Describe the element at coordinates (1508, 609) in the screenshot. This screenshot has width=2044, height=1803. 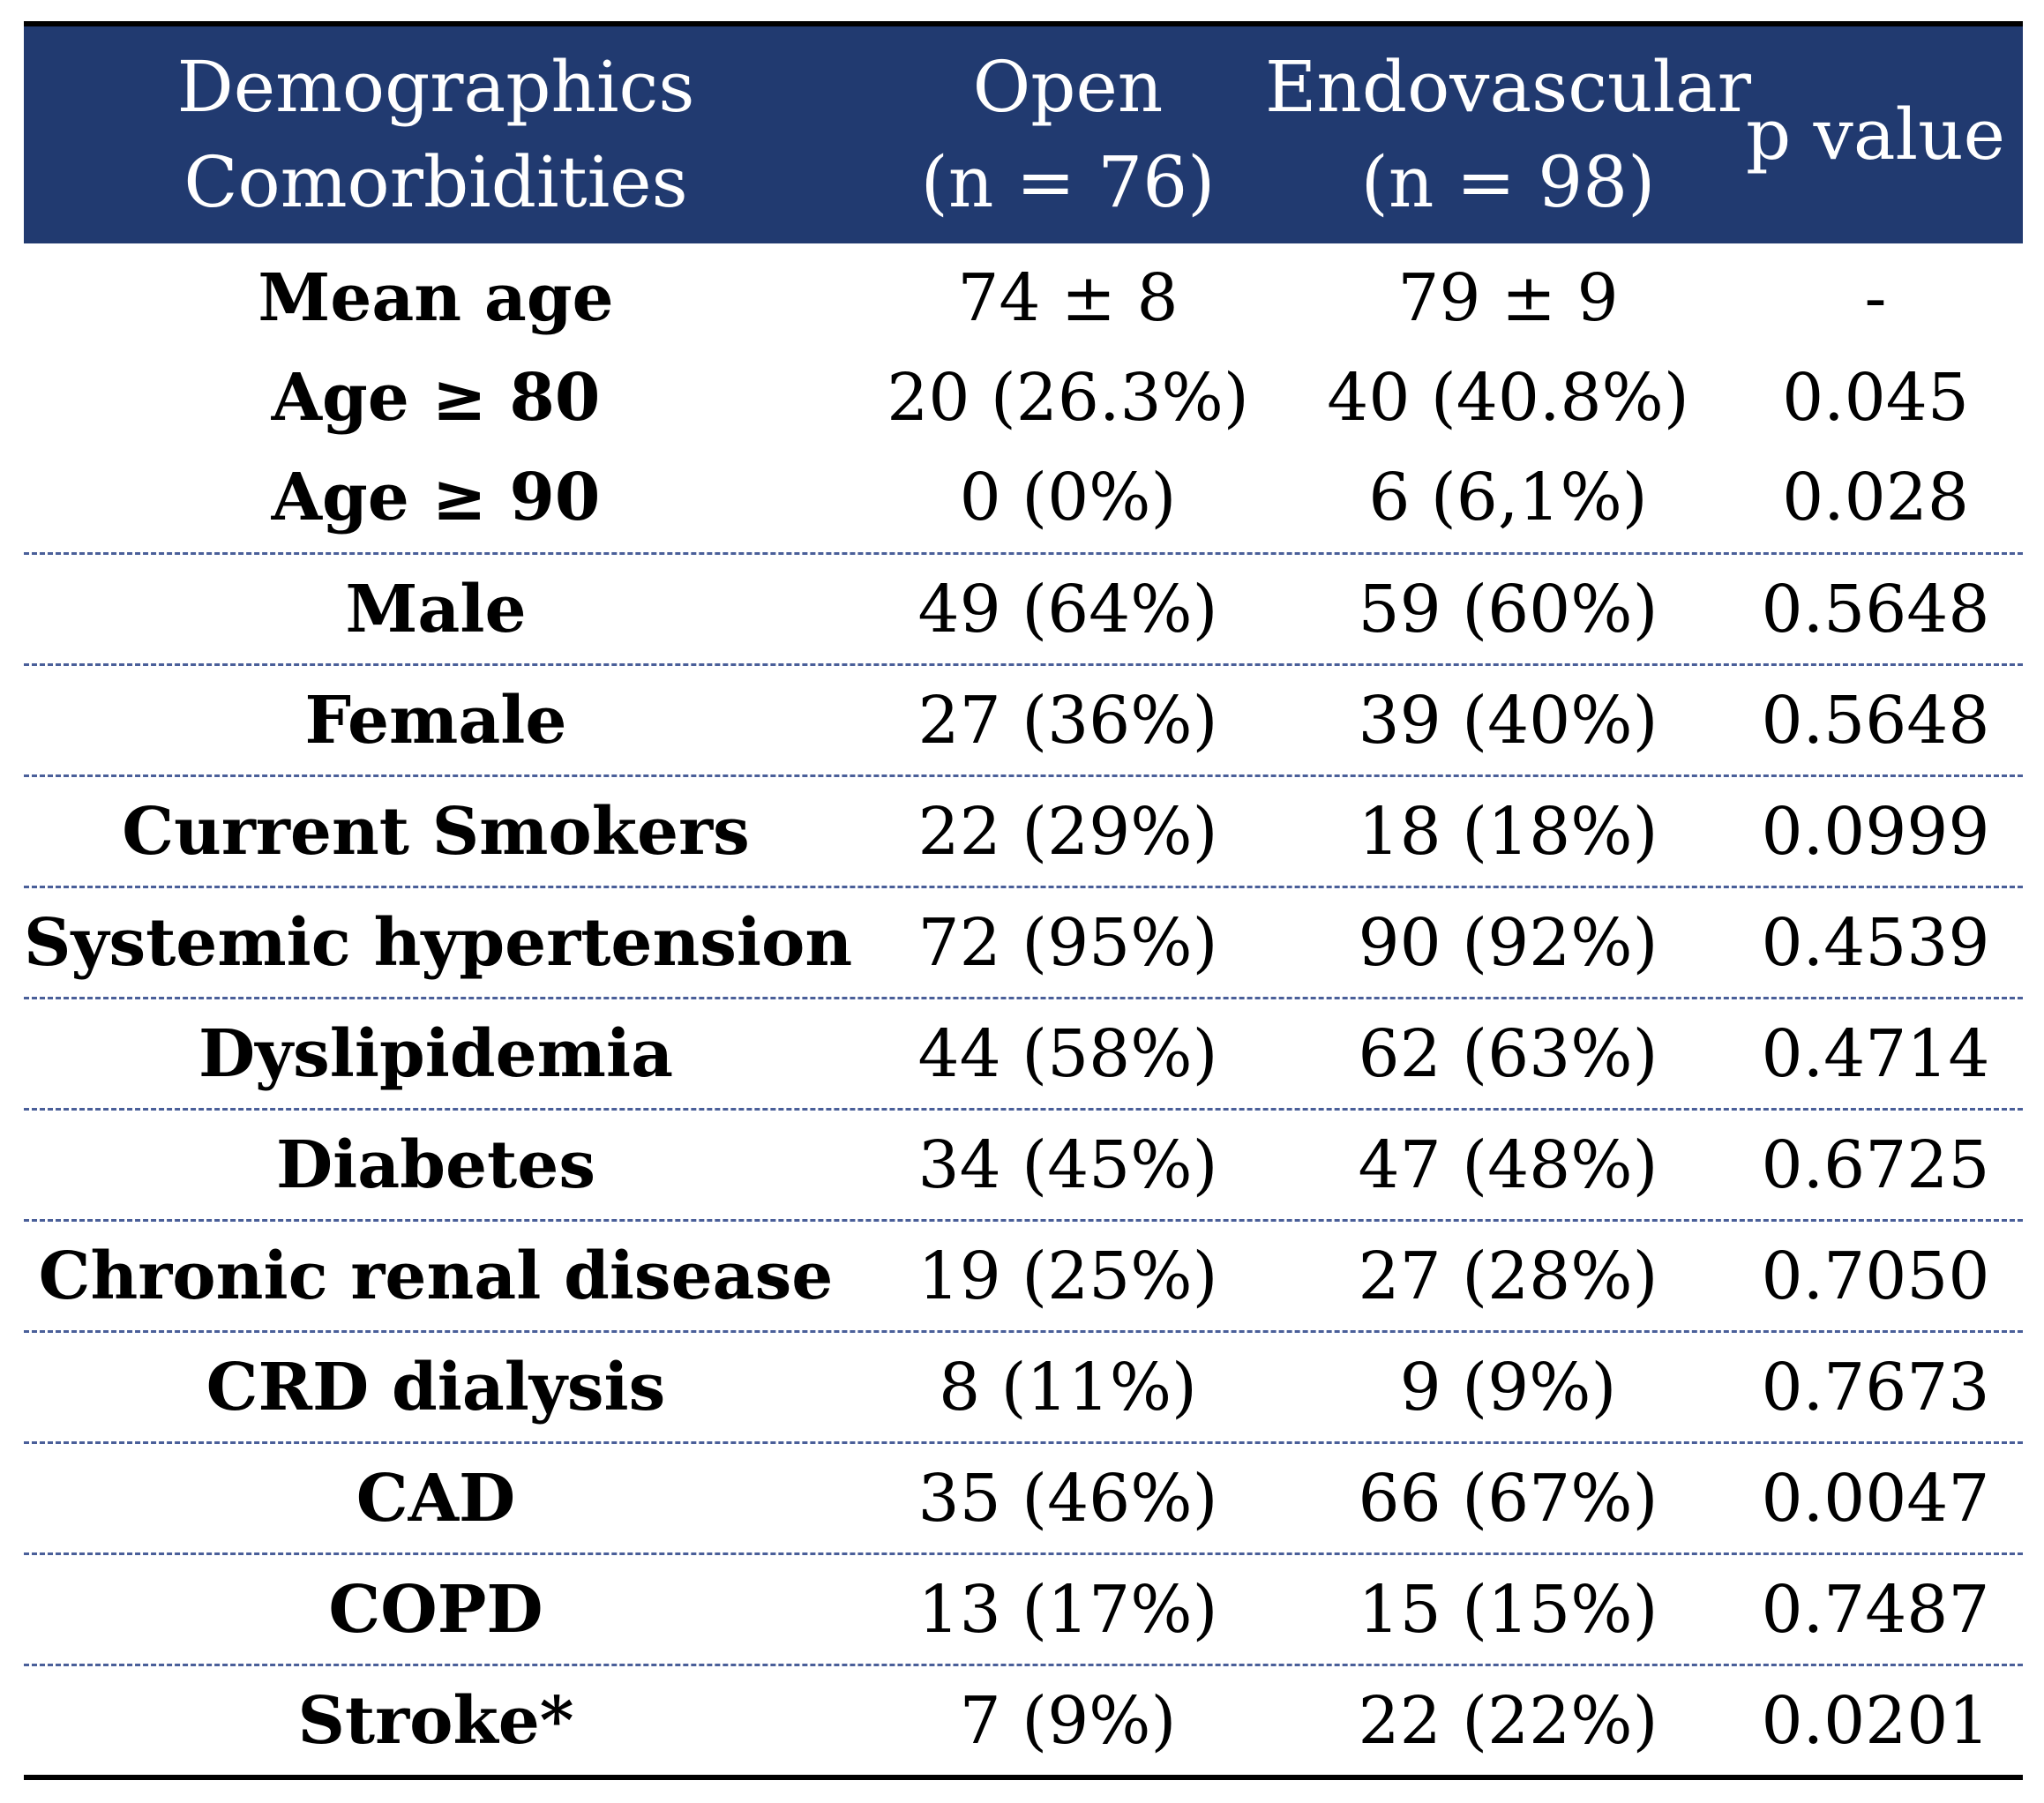
I see `endovascular-value: 59 (60%)` at that location.